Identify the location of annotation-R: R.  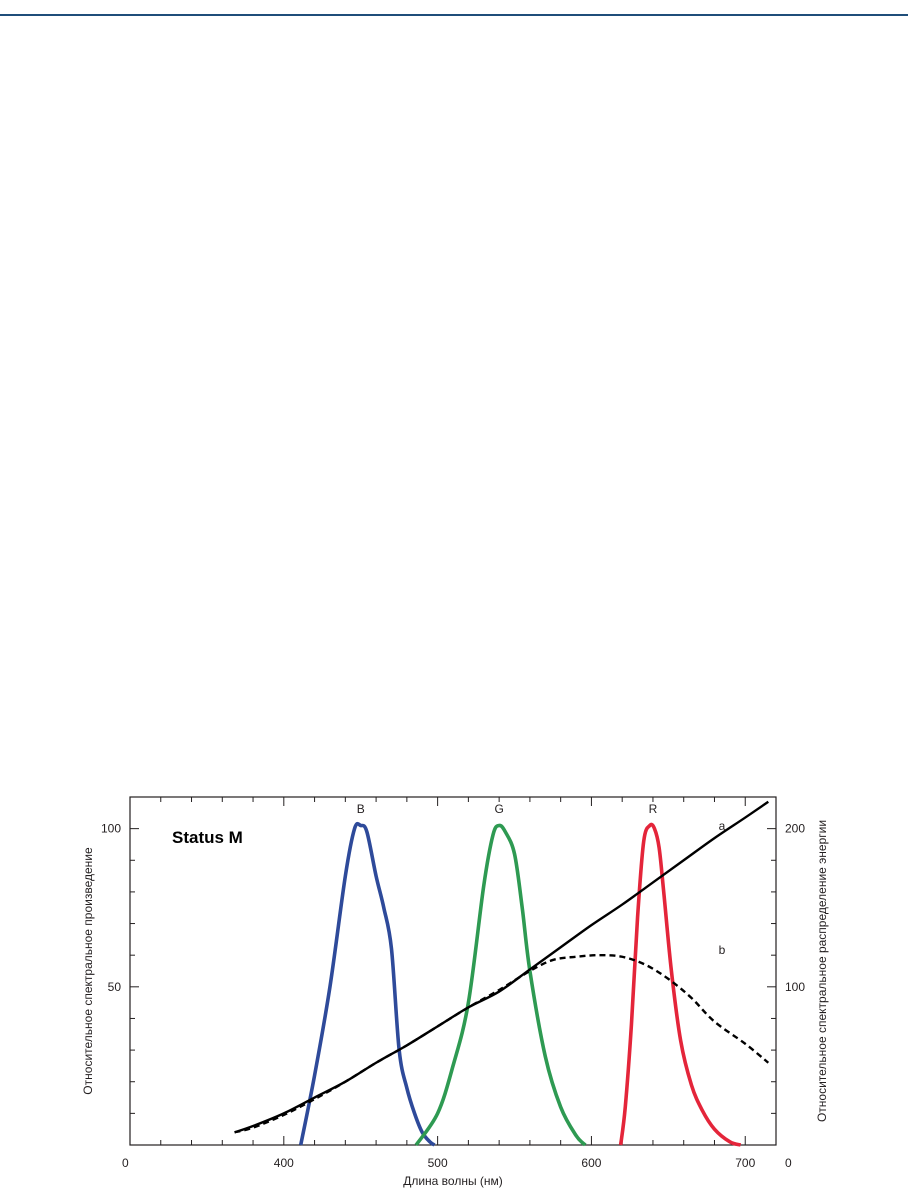
(653, 809).